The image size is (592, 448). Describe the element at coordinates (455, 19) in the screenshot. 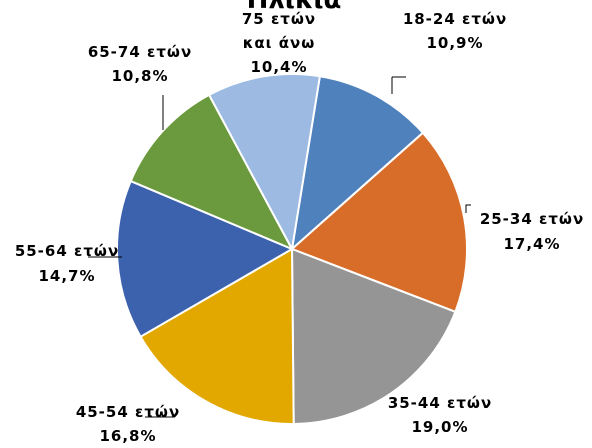

I see `slice-name: 18-24 ετών` at that location.